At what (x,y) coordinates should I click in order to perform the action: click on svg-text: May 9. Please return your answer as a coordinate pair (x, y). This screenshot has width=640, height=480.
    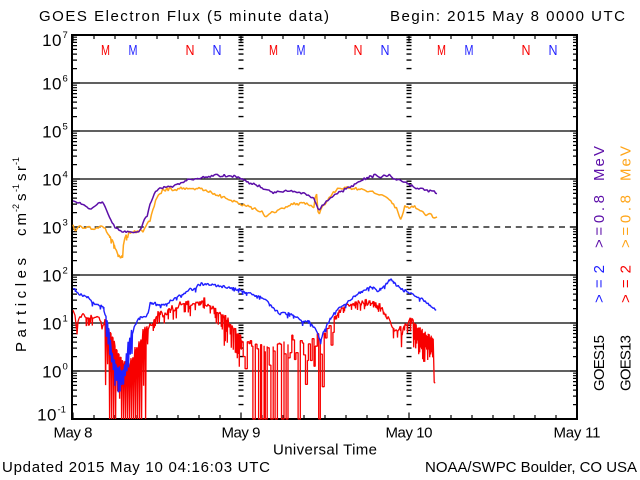
    Looking at the image, I should click on (241, 433).